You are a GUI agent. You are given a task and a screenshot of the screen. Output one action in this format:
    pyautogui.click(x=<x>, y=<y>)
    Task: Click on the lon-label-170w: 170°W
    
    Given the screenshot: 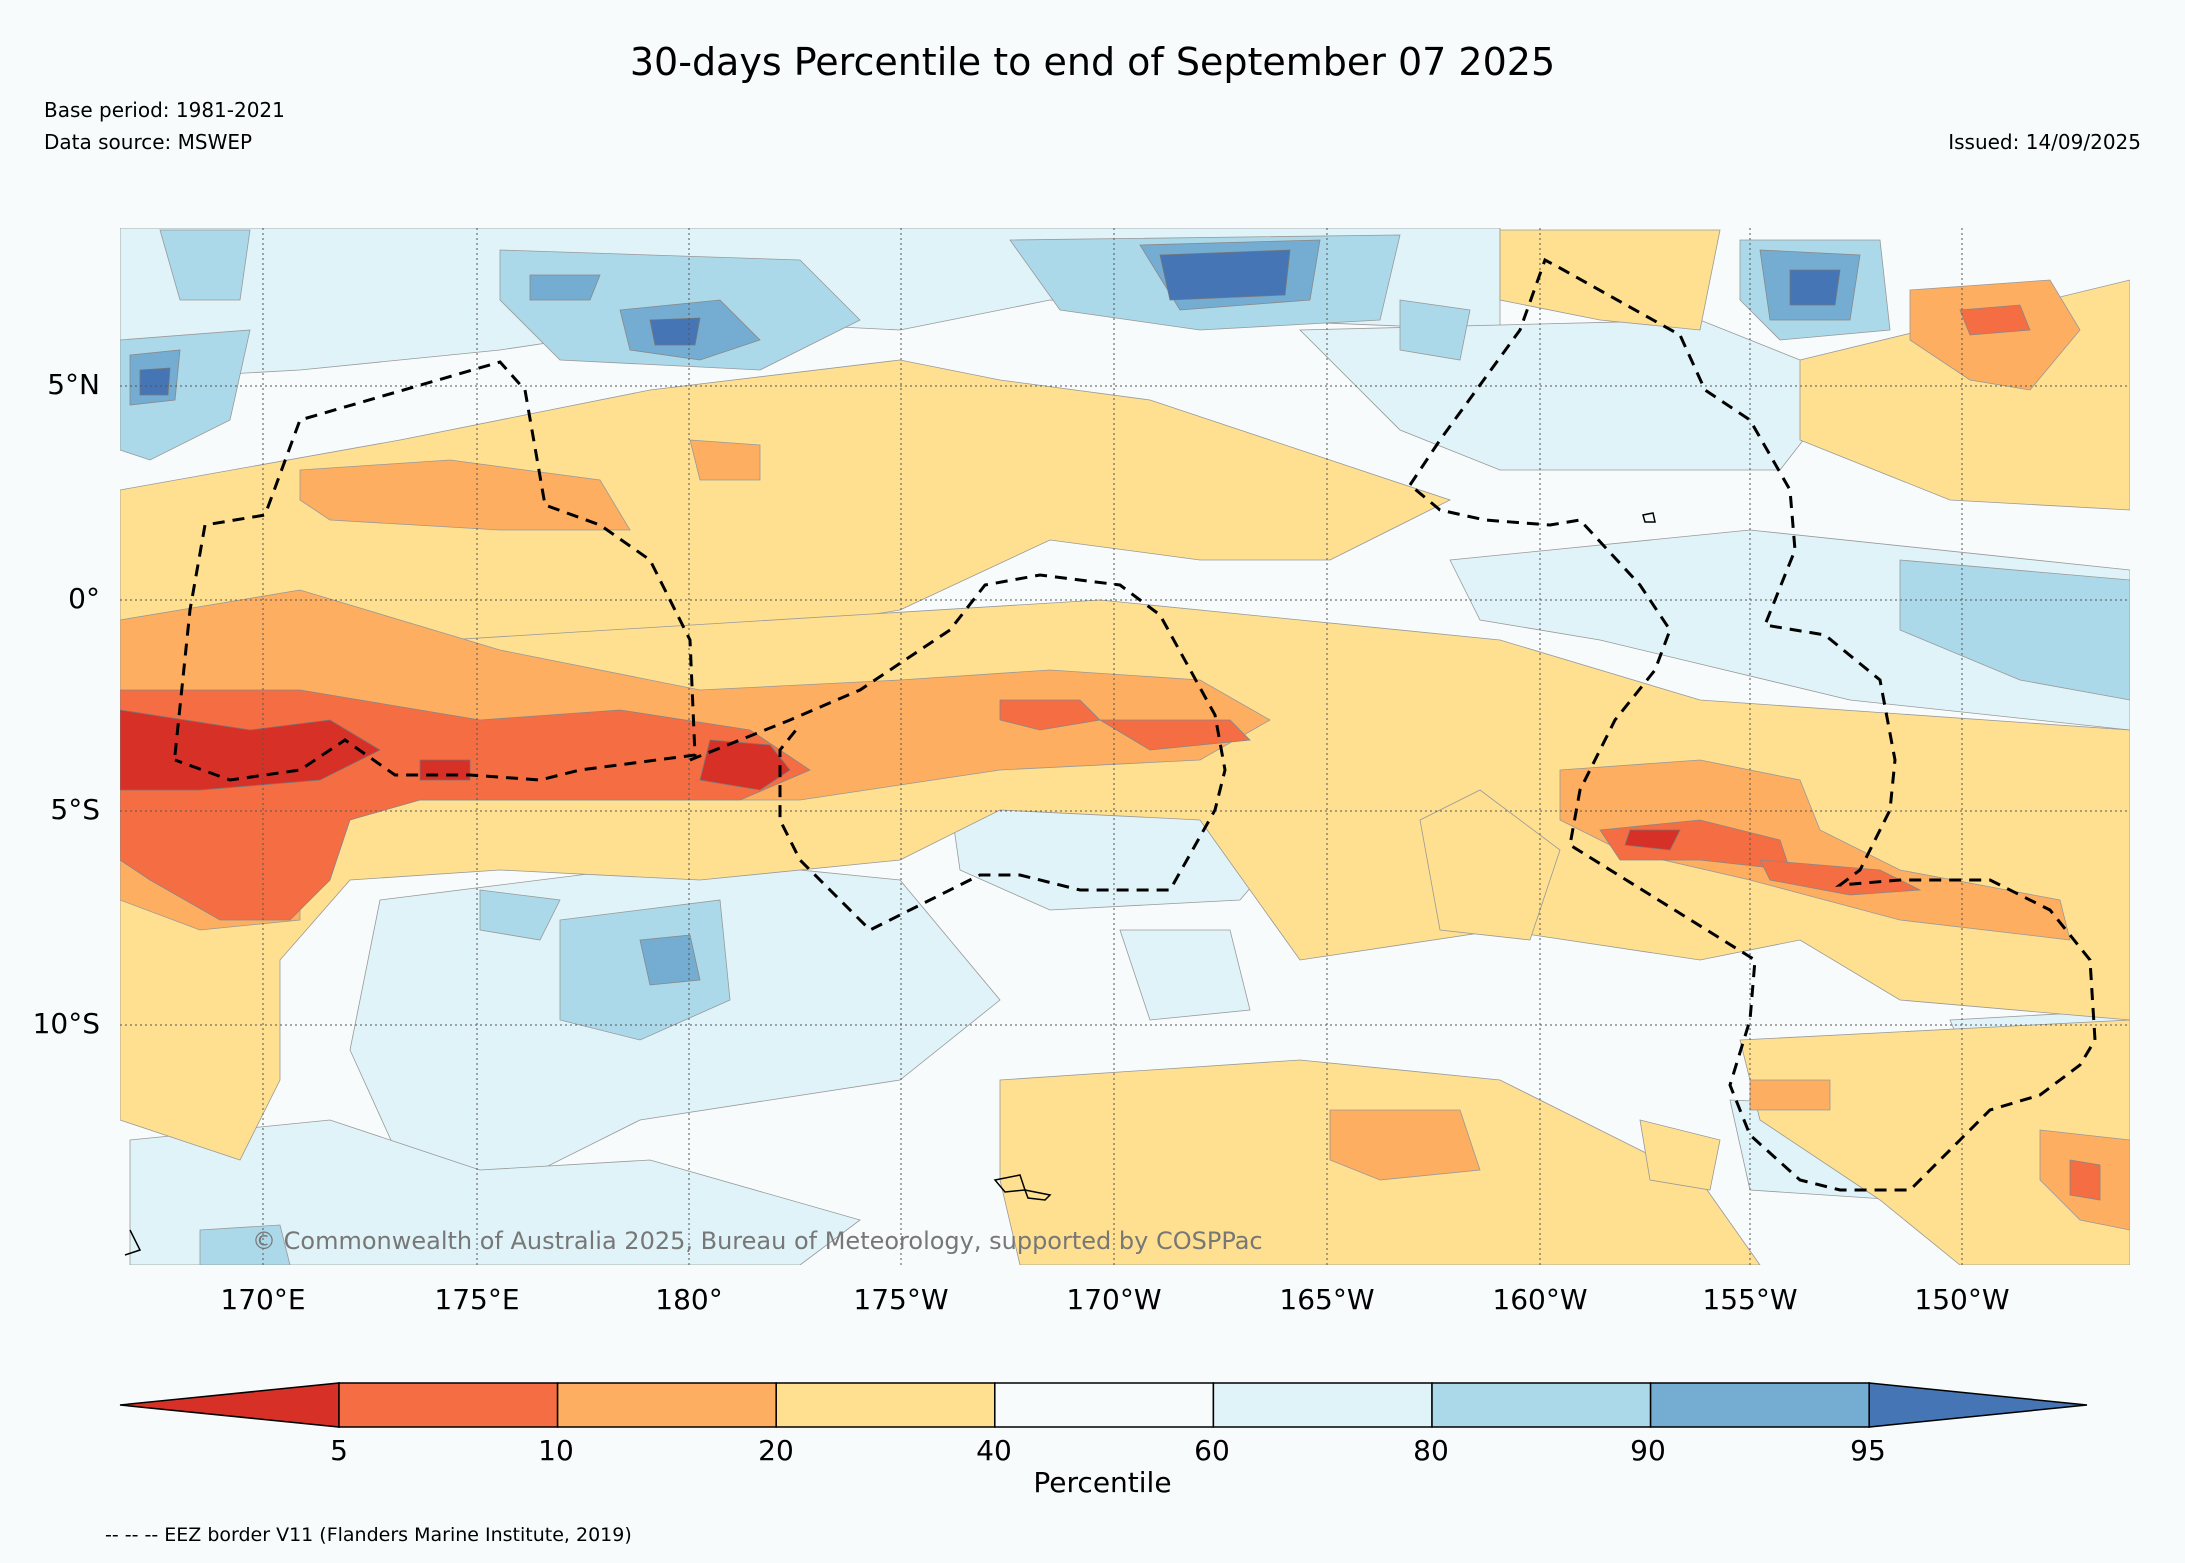 What is the action you would take?
    pyautogui.click(x=1114, y=1299)
    